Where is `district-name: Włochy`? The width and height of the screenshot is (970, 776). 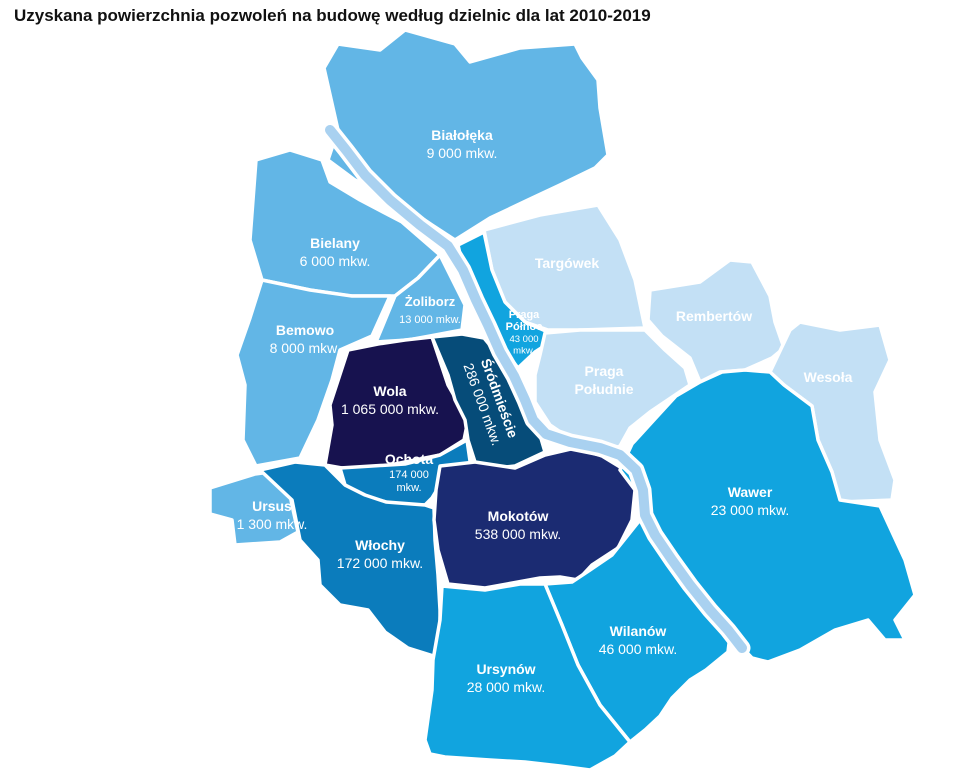
district-name: Włochy is located at coordinates (380, 545).